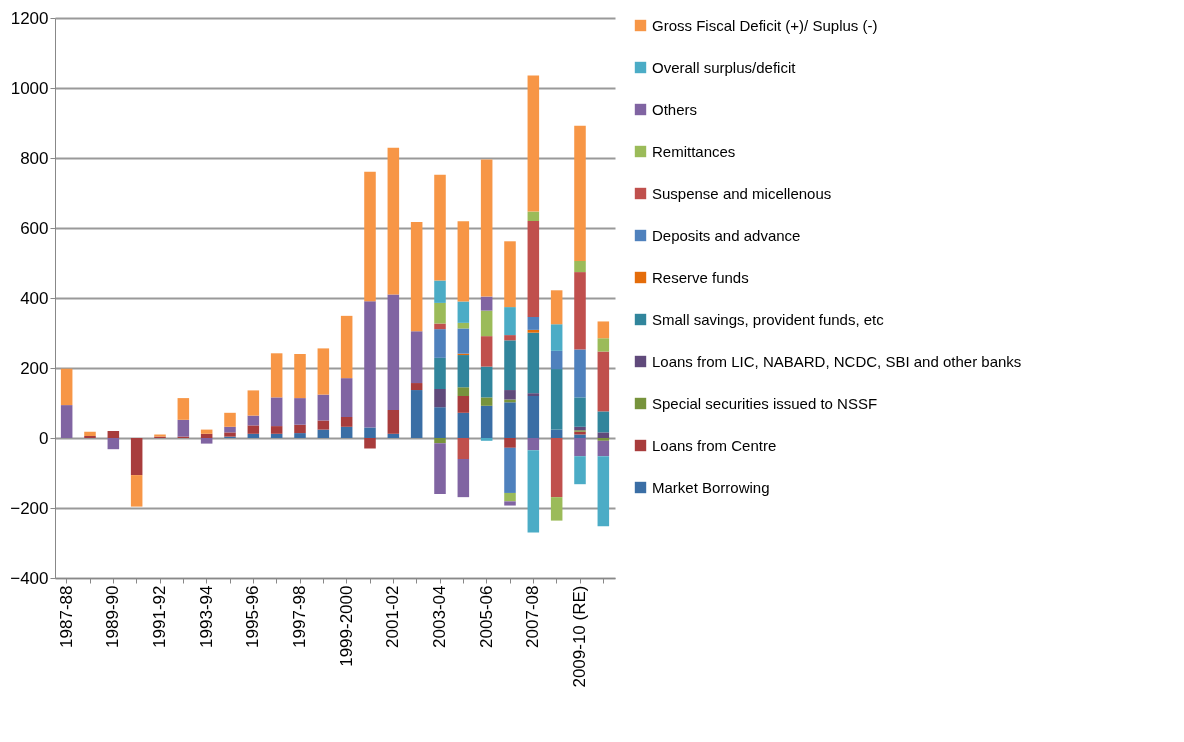 The width and height of the screenshot is (1184, 742). What do you see at coordinates (768, 319) in the screenshot?
I see `legend-label: Small savings, provident funds, etc` at bounding box center [768, 319].